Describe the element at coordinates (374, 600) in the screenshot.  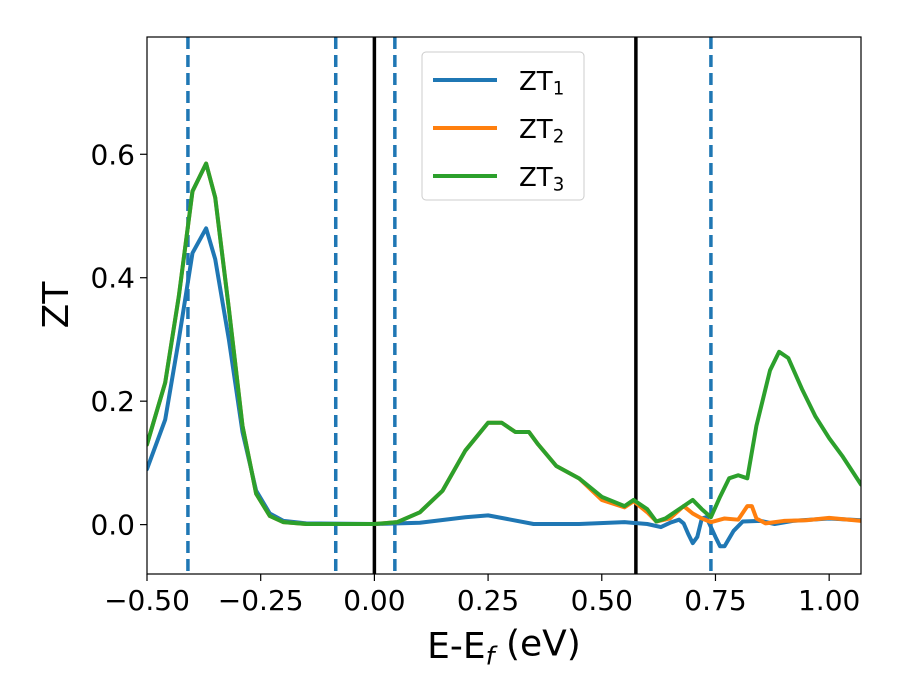
I see `x-tick-label: 0.00` at that location.